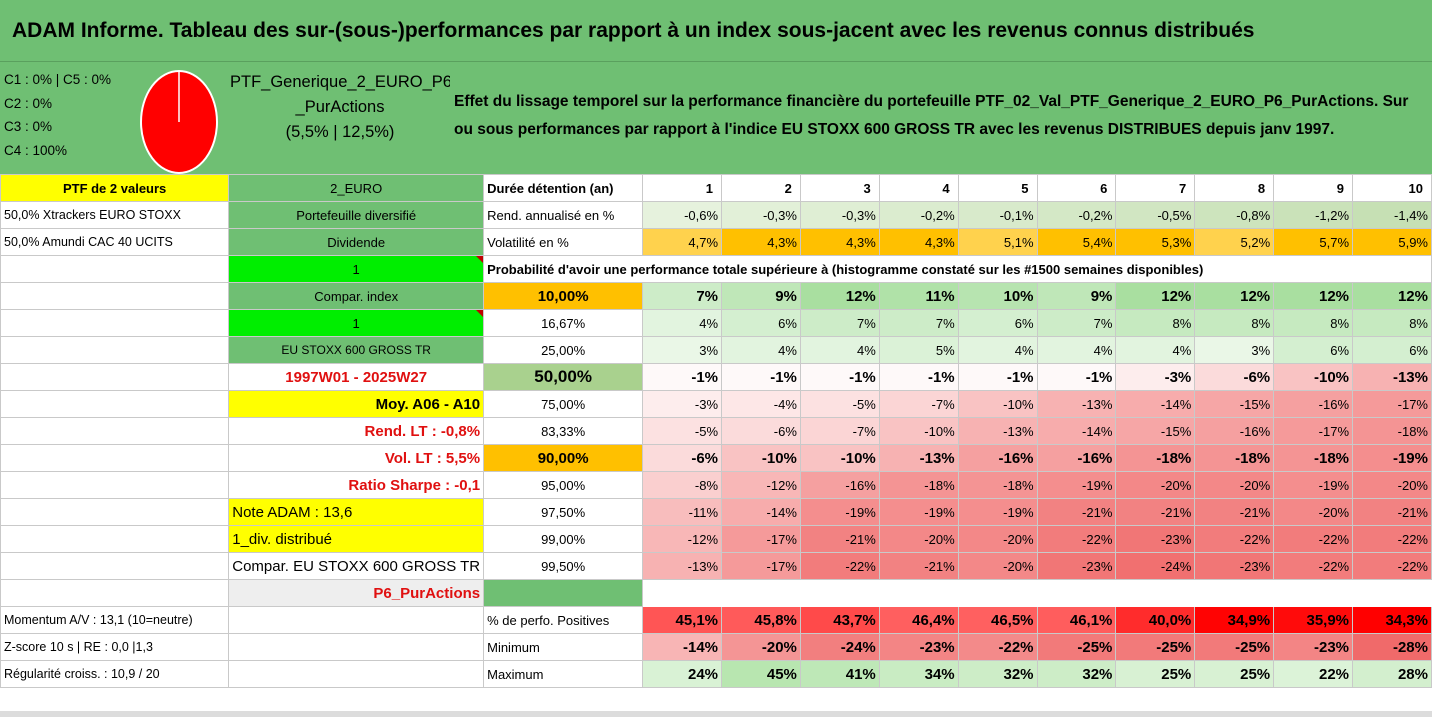 The image size is (1432, 717). I want to click on percentile-threshold: 99,00%, so click(563, 539).